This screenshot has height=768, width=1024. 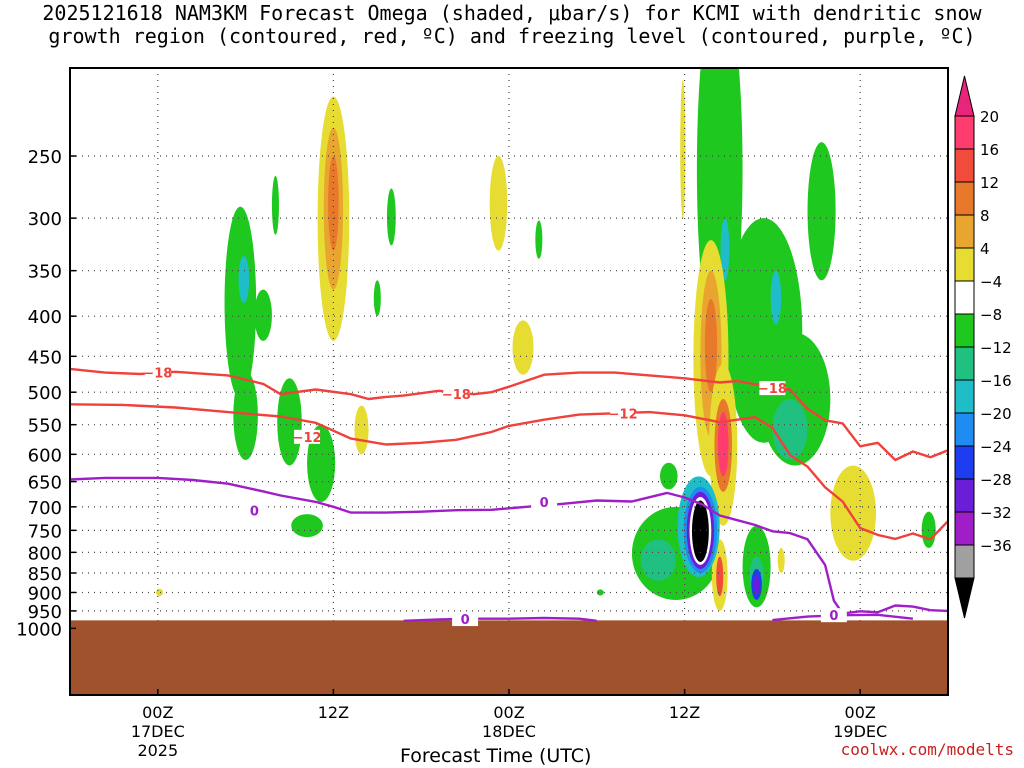 What do you see at coordinates (157, 750) in the screenshot?
I see `time-tick-label: 2025` at bounding box center [157, 750].